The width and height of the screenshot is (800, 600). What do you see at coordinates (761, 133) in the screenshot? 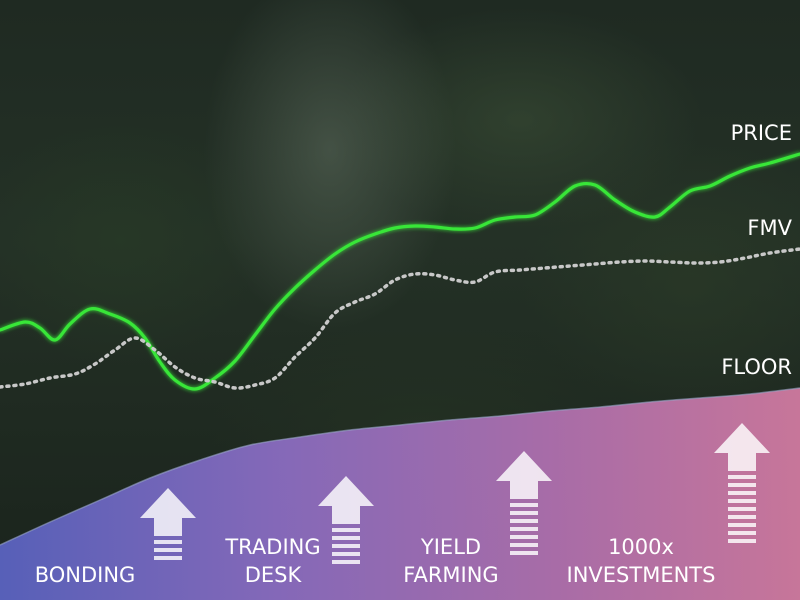
I see `price-label: PRICE` at bounding box center [761, 133].